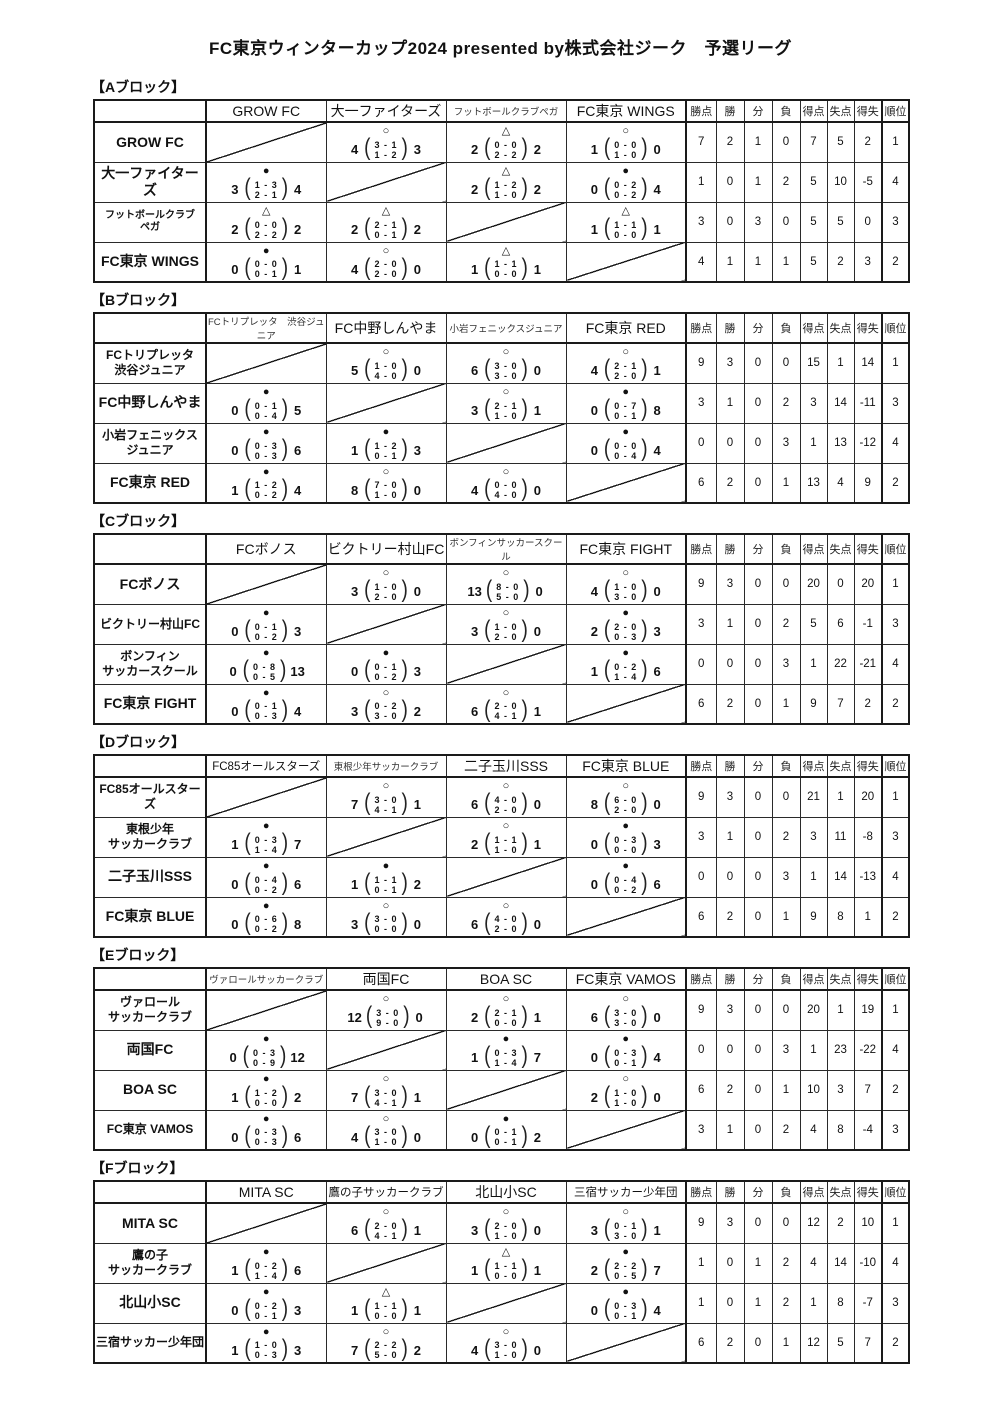  I want to click on total-goals-for: 13, so click(474, 592).